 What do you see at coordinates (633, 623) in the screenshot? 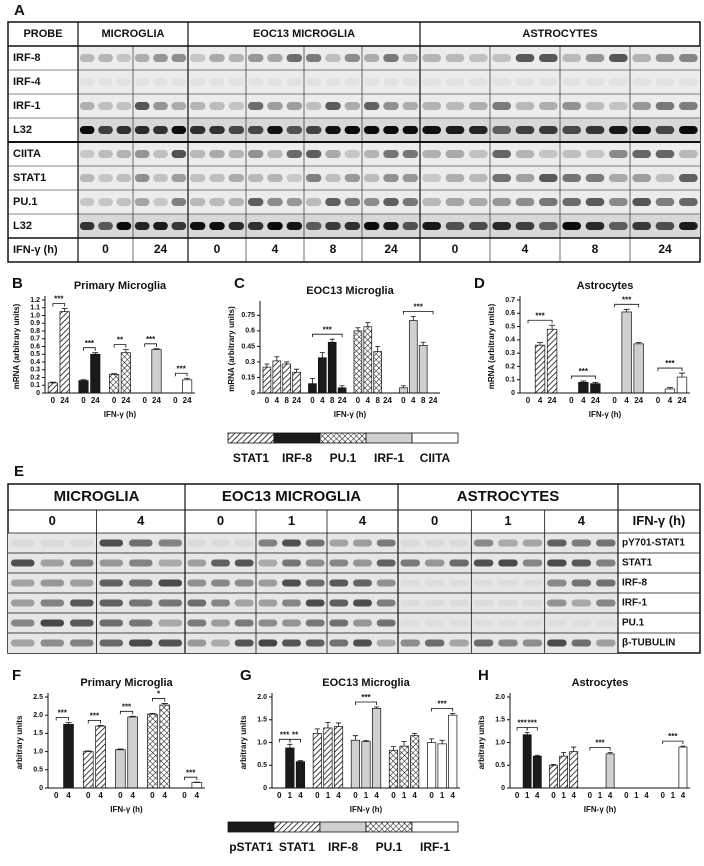
I see `protein-label: PU.1` at bounding box center [633, 623].